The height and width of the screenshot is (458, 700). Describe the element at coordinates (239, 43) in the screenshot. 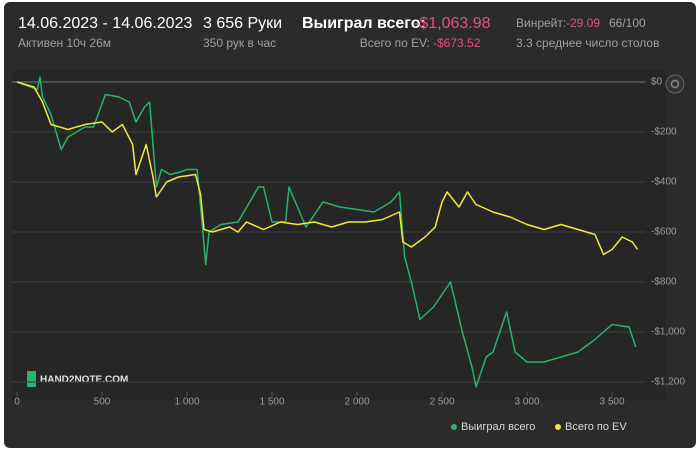

I see `hands-per-hour: 350 рук в час` at that location.